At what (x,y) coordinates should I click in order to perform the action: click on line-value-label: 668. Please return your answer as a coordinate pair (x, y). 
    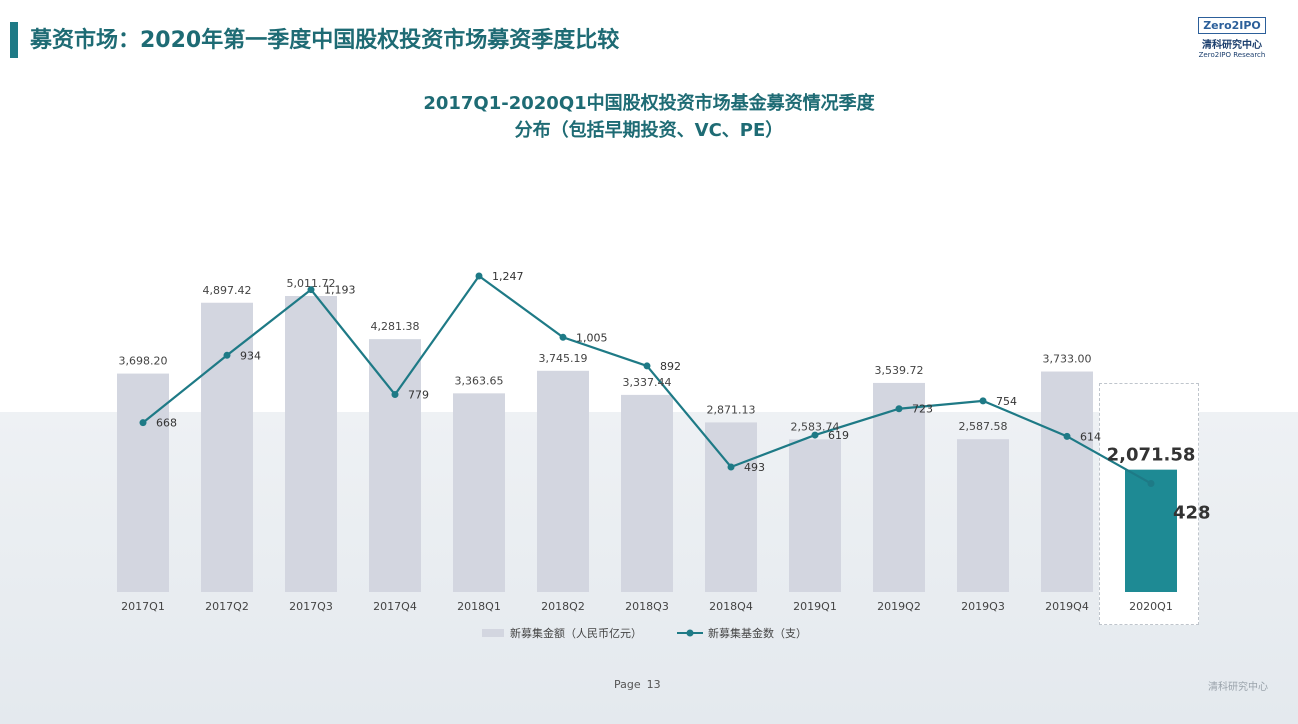
    Looking at the image, I should click on (166, 423).